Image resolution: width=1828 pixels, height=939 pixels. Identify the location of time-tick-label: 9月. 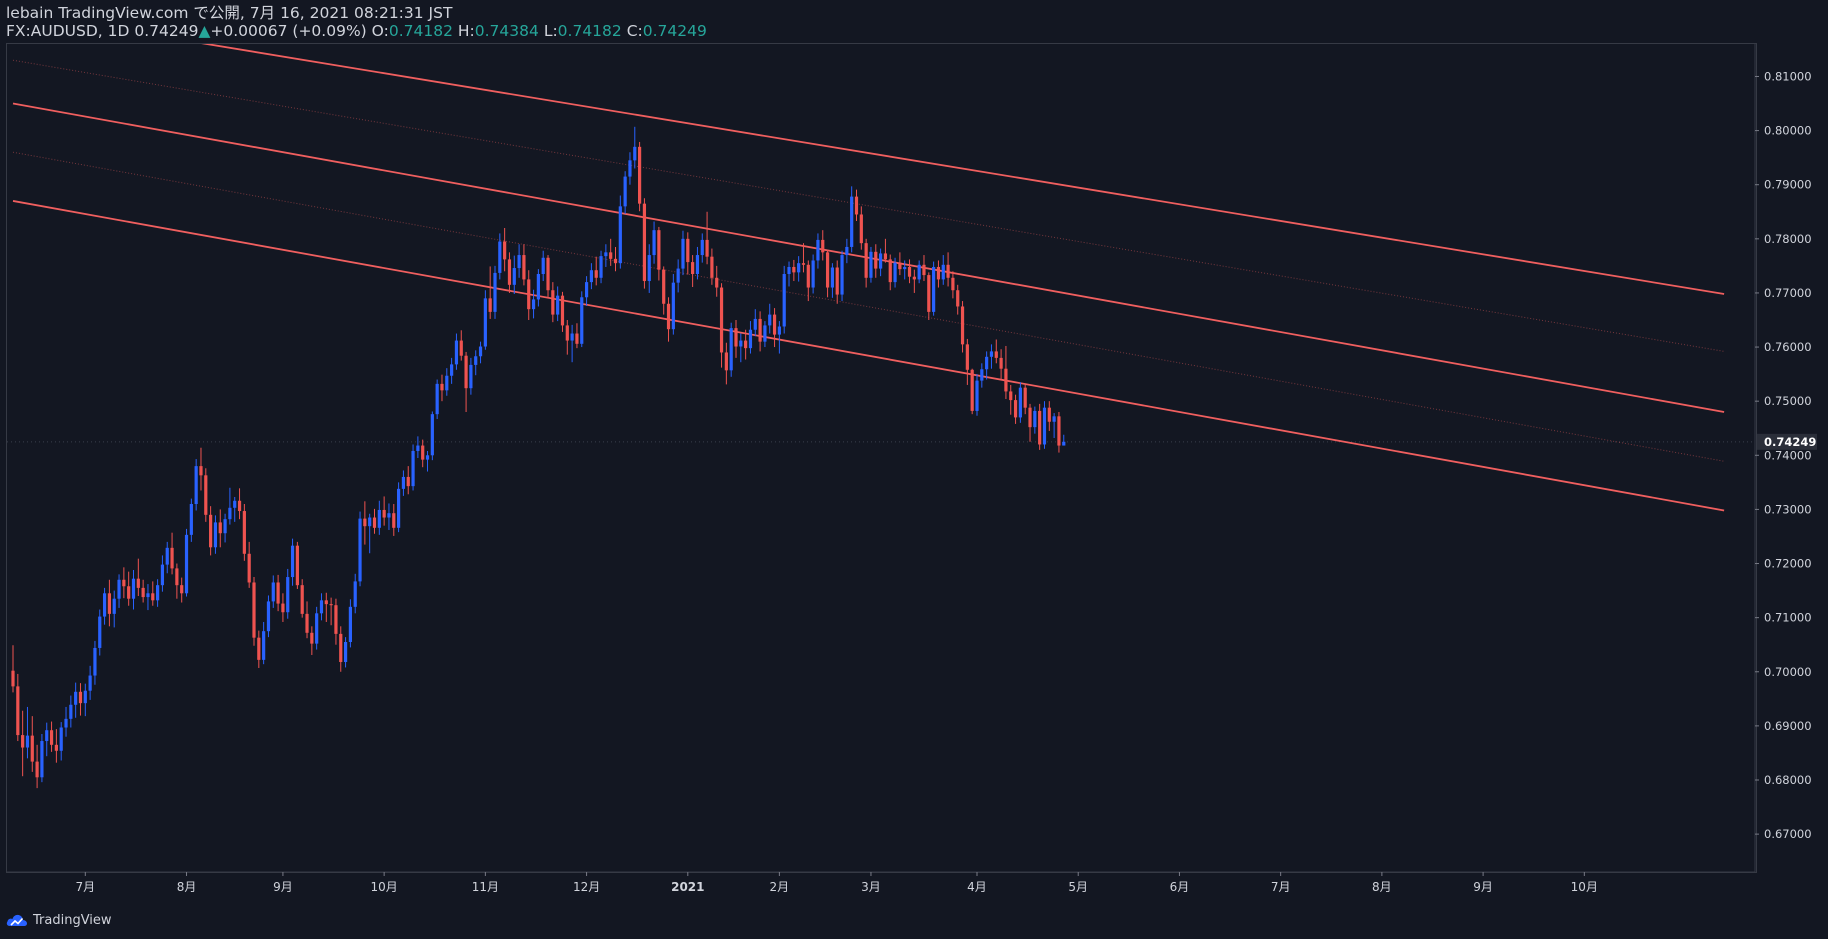
(283, 887).